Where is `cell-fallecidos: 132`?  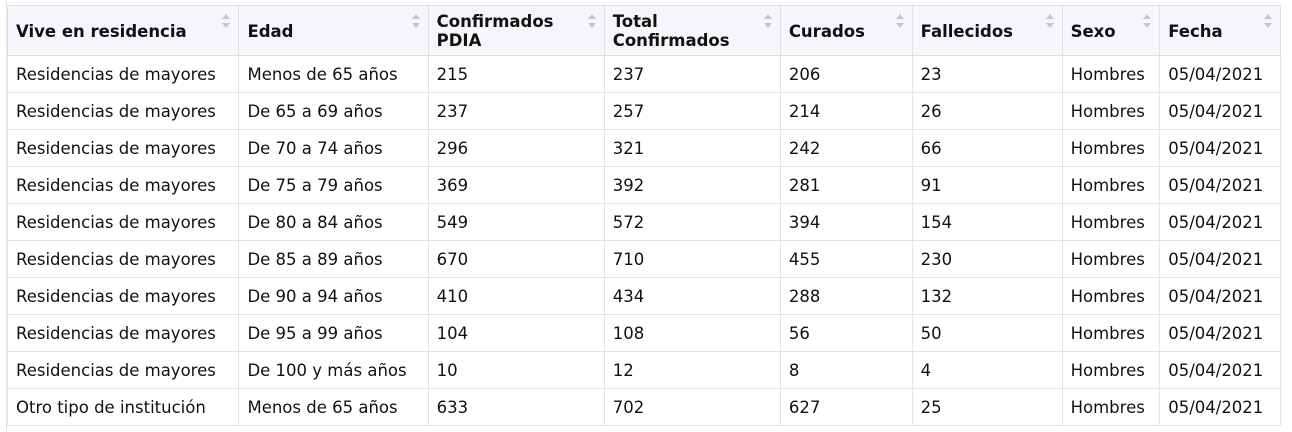
cell-fallecidos: 132 is located at coordinates (987, 296).